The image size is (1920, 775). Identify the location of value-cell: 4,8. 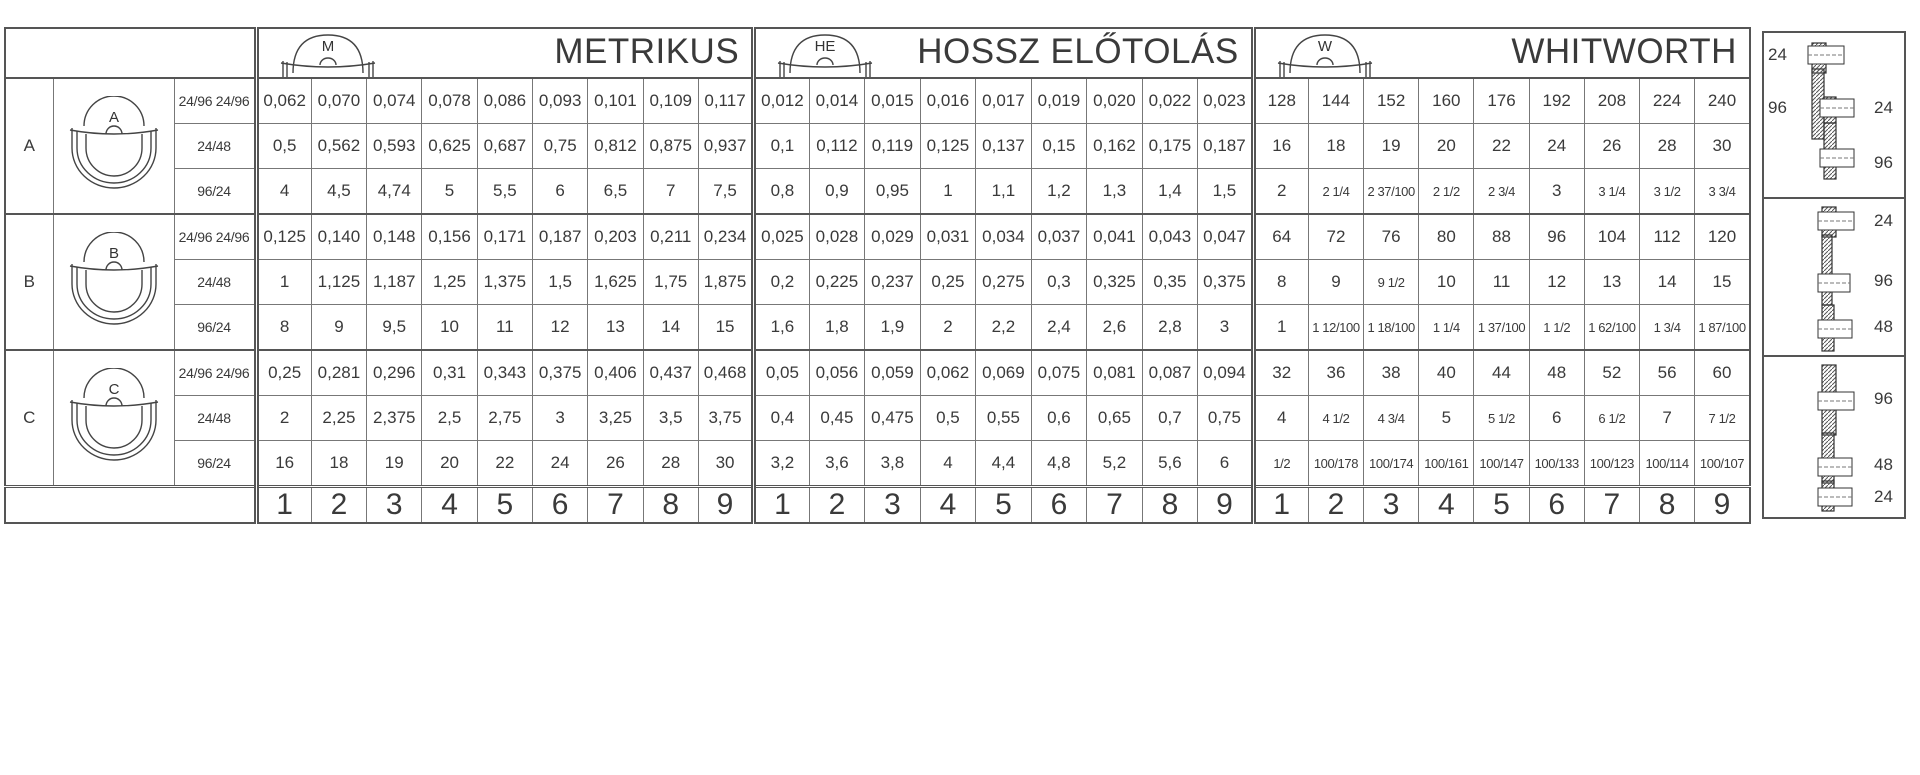
(1059, 463).